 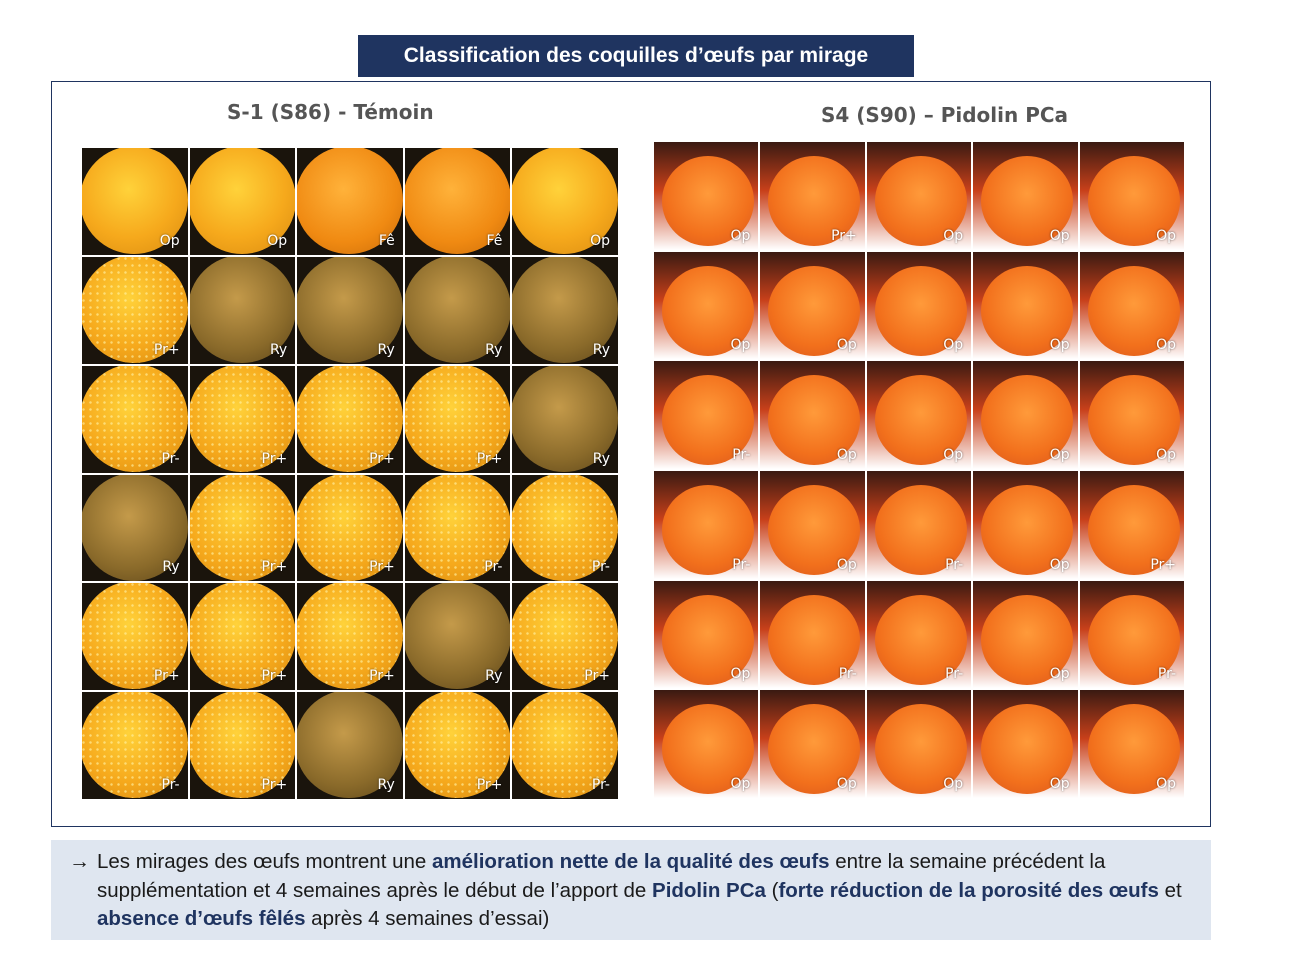 What do you see at coordinates (330, 112) in the screenshot?
I see `panel-title-left: S-1 (S86) - Témoin` at bounding box center [330, 112].